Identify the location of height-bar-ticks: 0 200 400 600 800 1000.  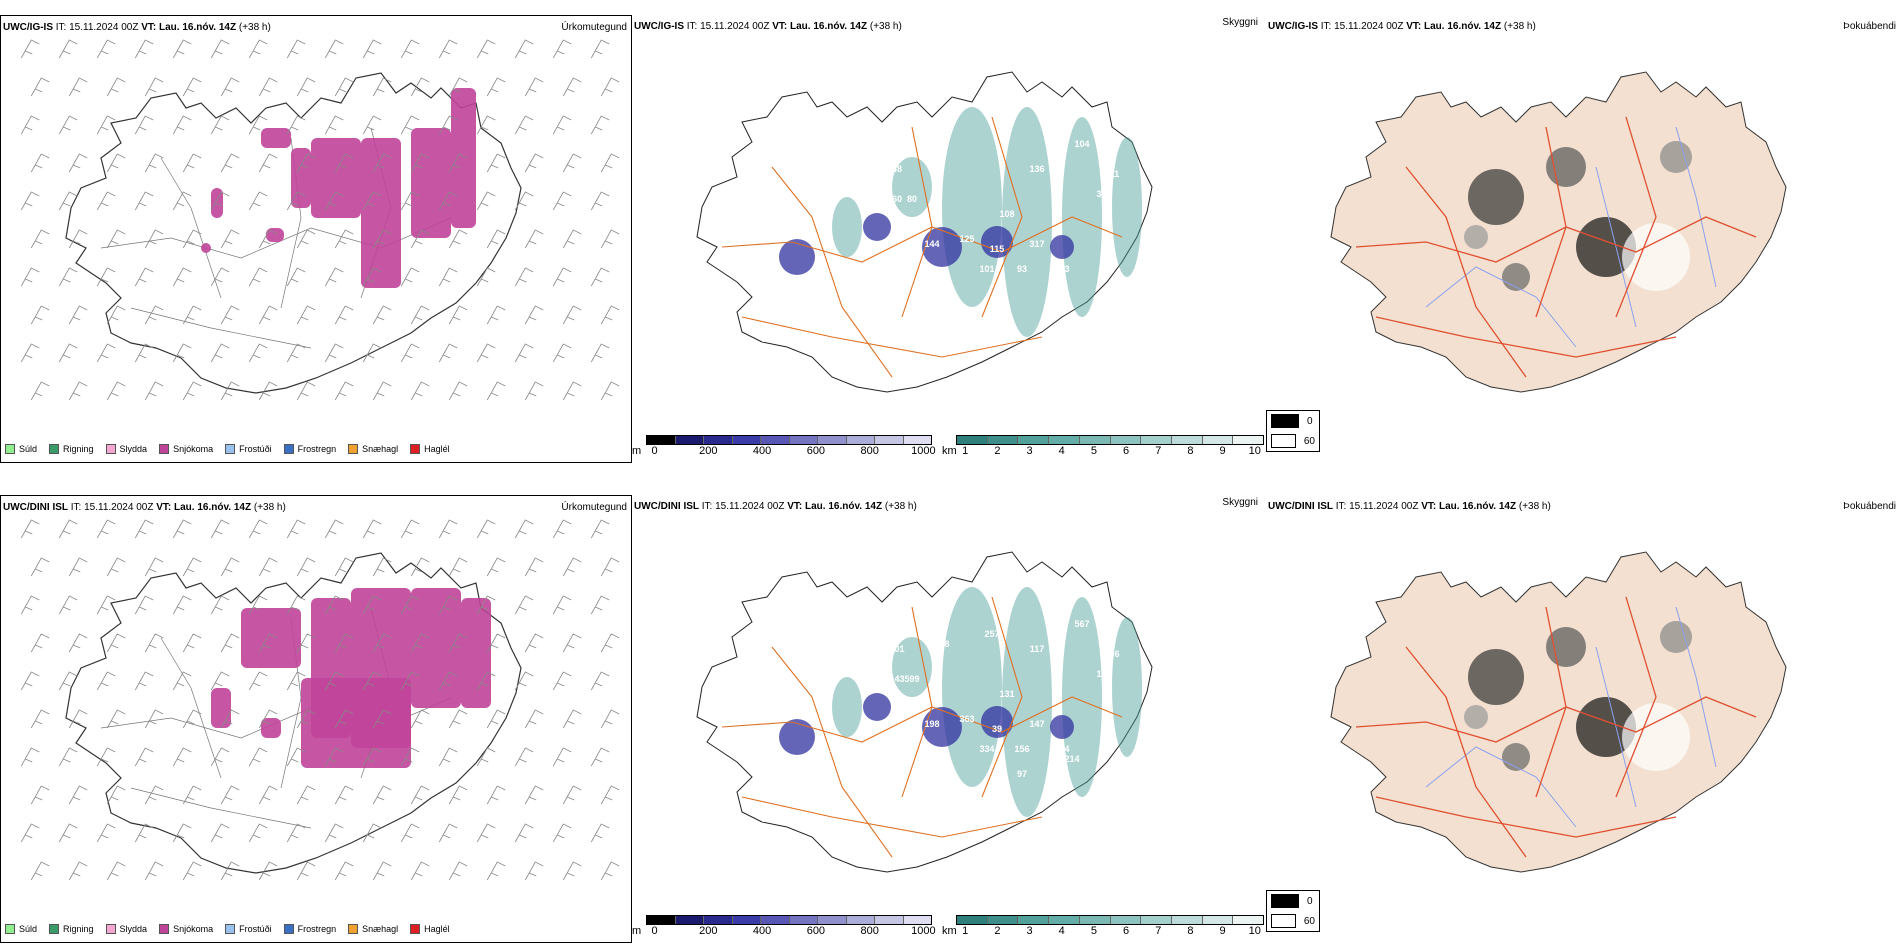
(791, 931).